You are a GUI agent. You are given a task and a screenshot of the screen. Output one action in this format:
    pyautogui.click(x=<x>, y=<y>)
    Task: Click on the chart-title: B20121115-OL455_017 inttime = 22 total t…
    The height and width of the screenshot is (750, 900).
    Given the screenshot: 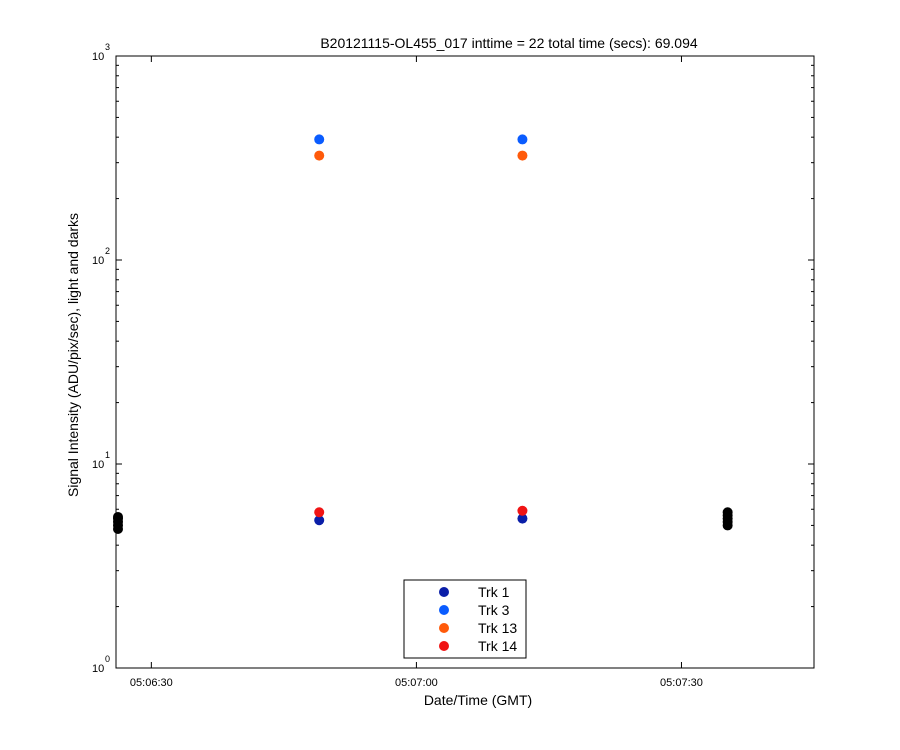 What is the action you would take?
    pyautogui.click(x=509, y=43)
    